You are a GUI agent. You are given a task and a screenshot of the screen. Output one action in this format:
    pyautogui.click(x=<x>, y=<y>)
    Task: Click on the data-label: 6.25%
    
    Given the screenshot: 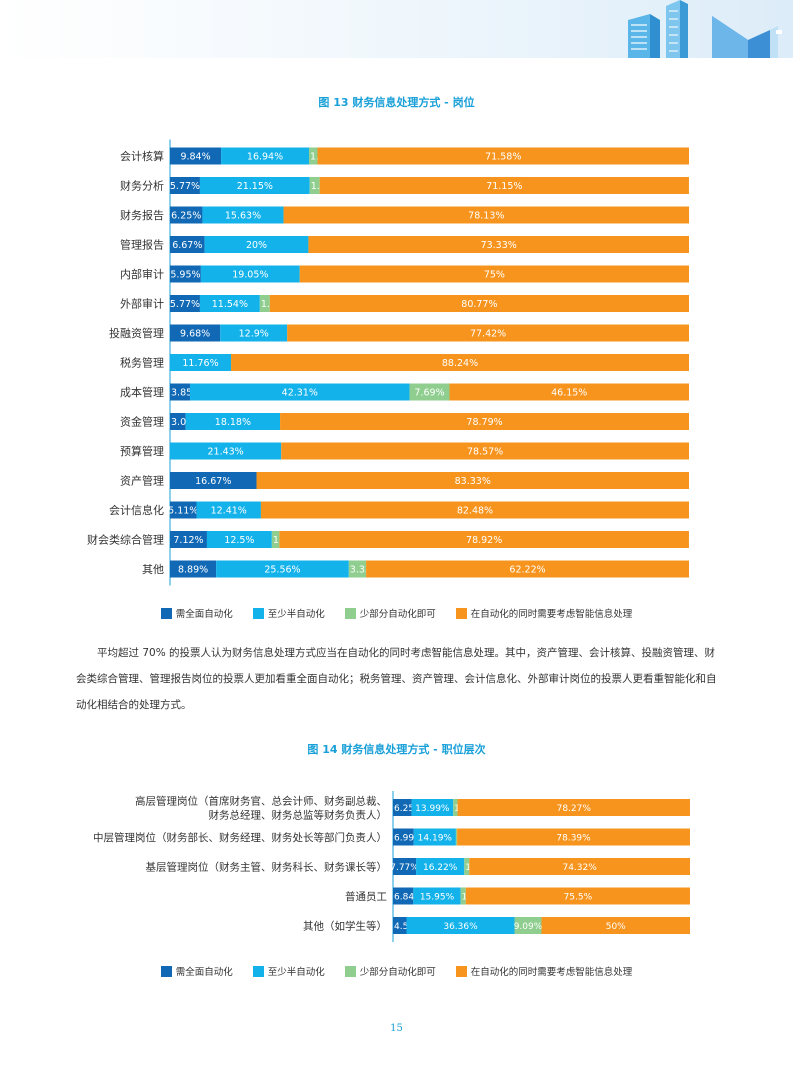 What is the action you would take?
    pyautogui.click(x=186, y=216)
    